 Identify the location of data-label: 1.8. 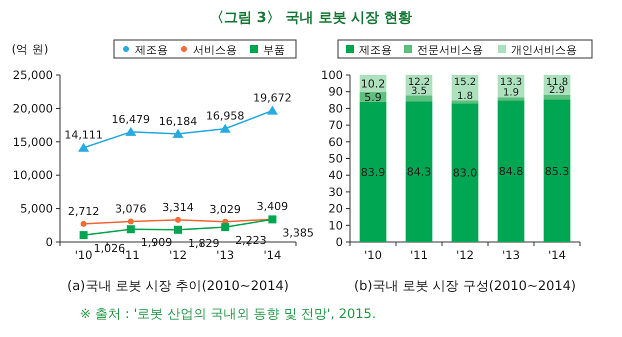
(465, 96).